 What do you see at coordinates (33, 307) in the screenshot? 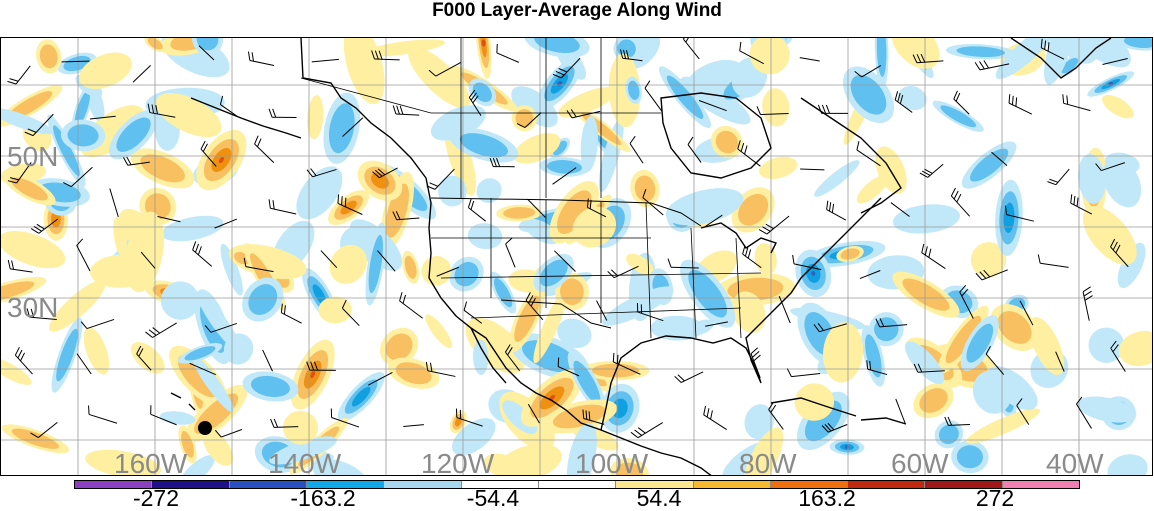
I see `lat-label-30n: 30N` at bounding box center [33, 307].